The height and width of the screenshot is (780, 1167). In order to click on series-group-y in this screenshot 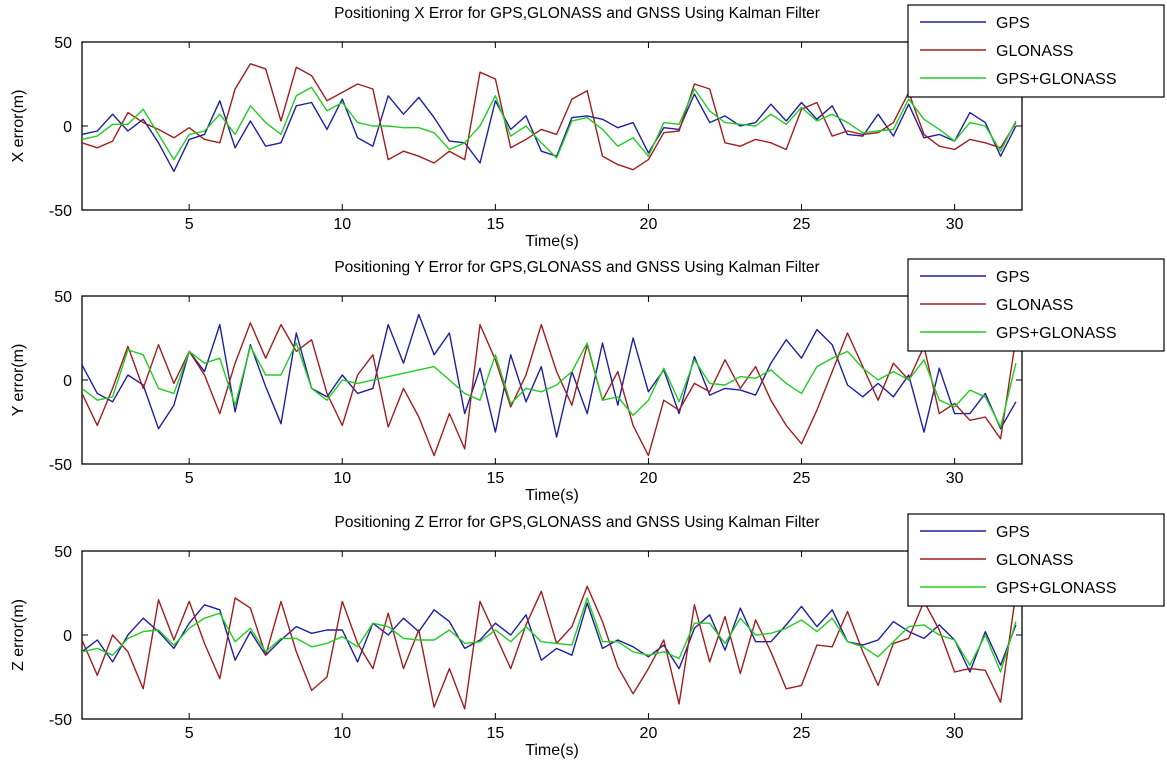, I will do `click(549, 385)`.